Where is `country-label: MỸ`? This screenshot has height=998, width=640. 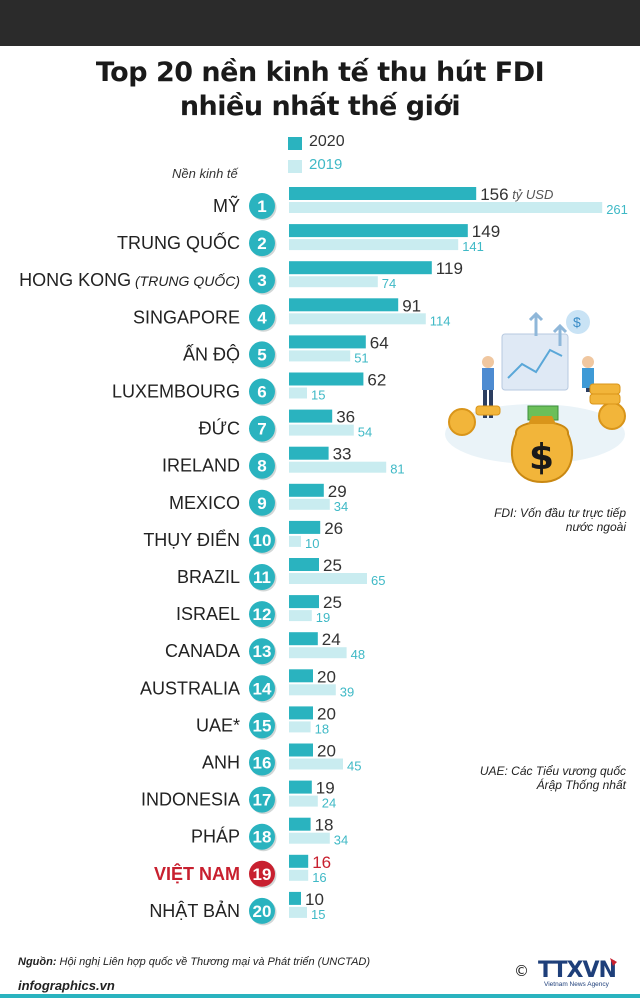
country-label: MỸ is located at coordinates (226, 205).